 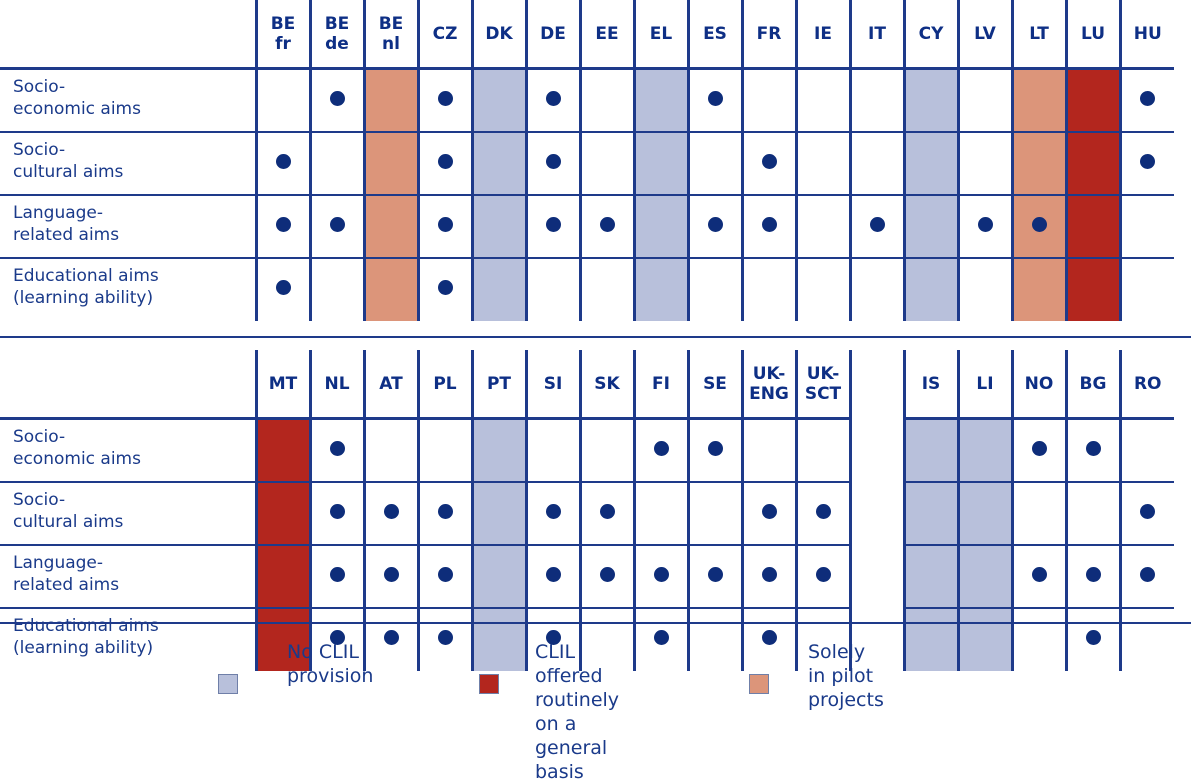 I want to click on legend-label: No CLIL provision, so click(x=330, y=664).